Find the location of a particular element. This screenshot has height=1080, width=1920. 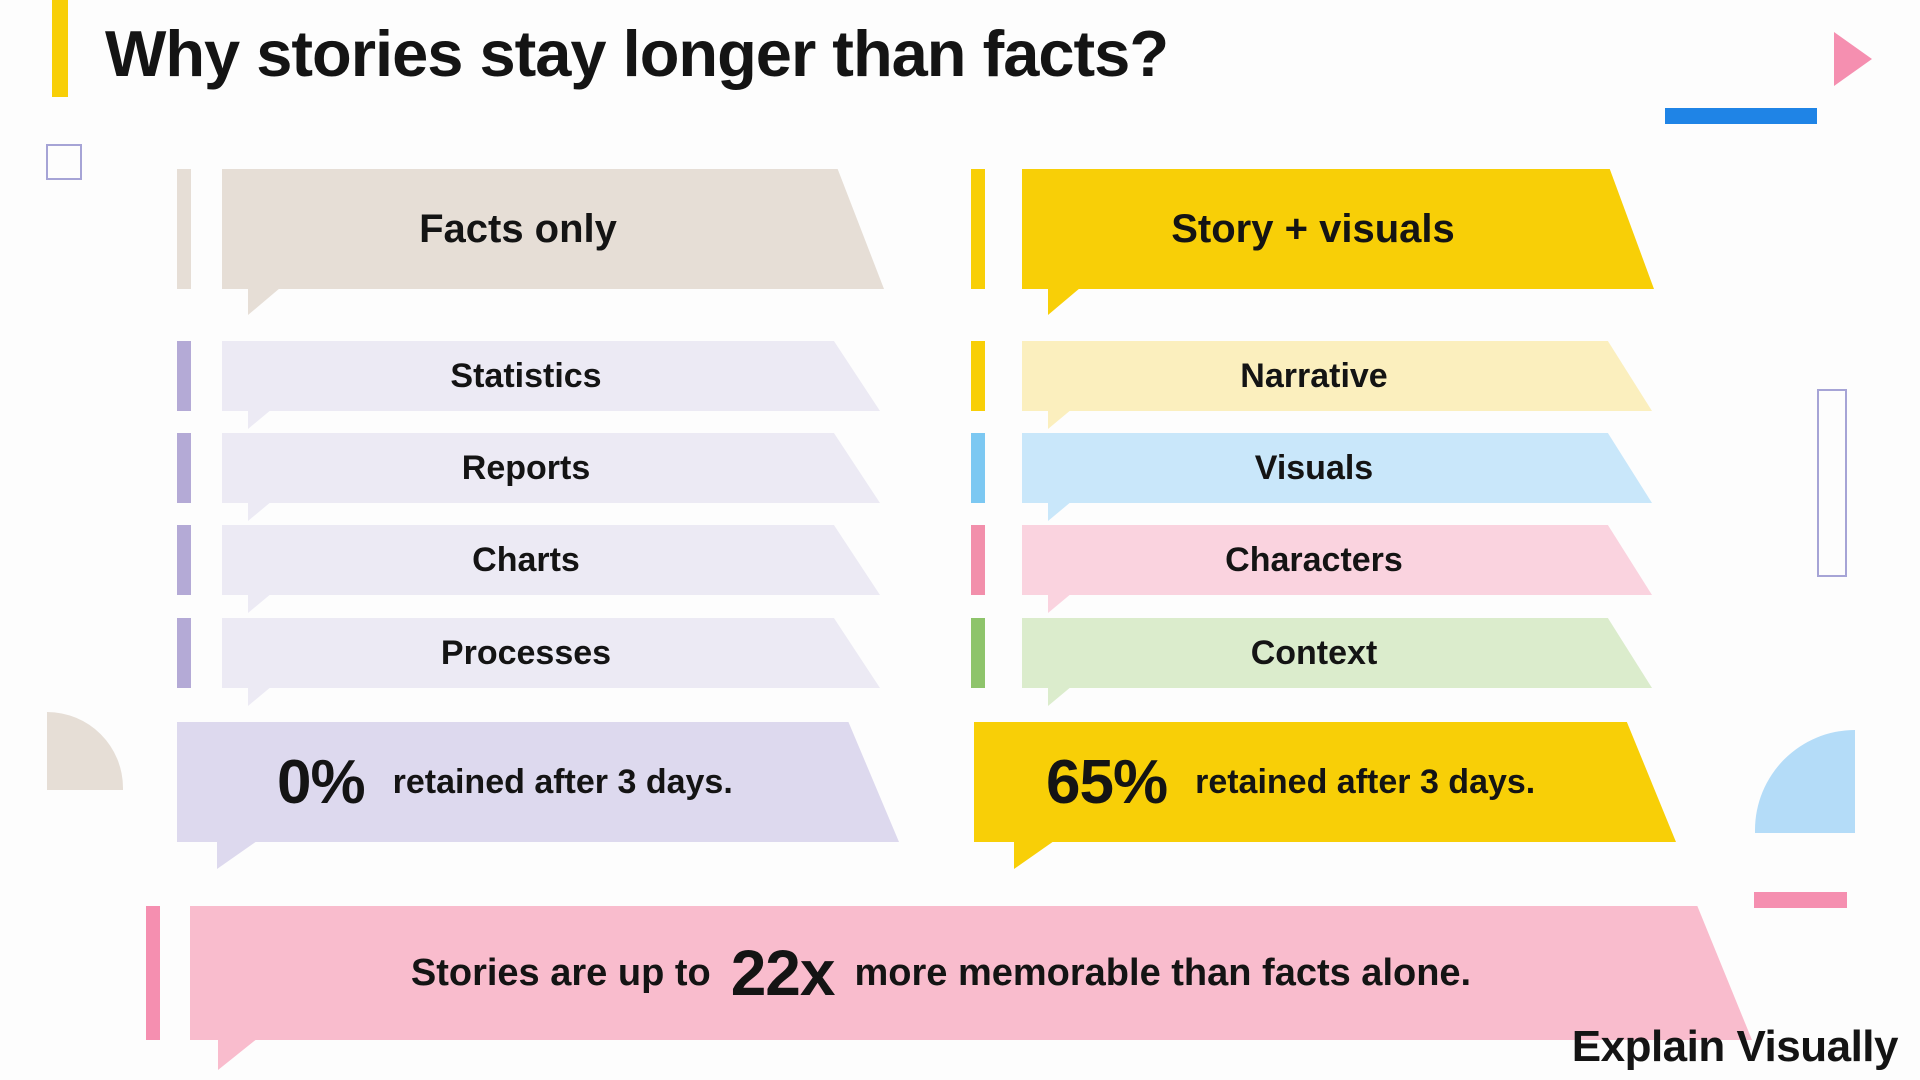

left-header-strip is located at coordinates (184, 229).